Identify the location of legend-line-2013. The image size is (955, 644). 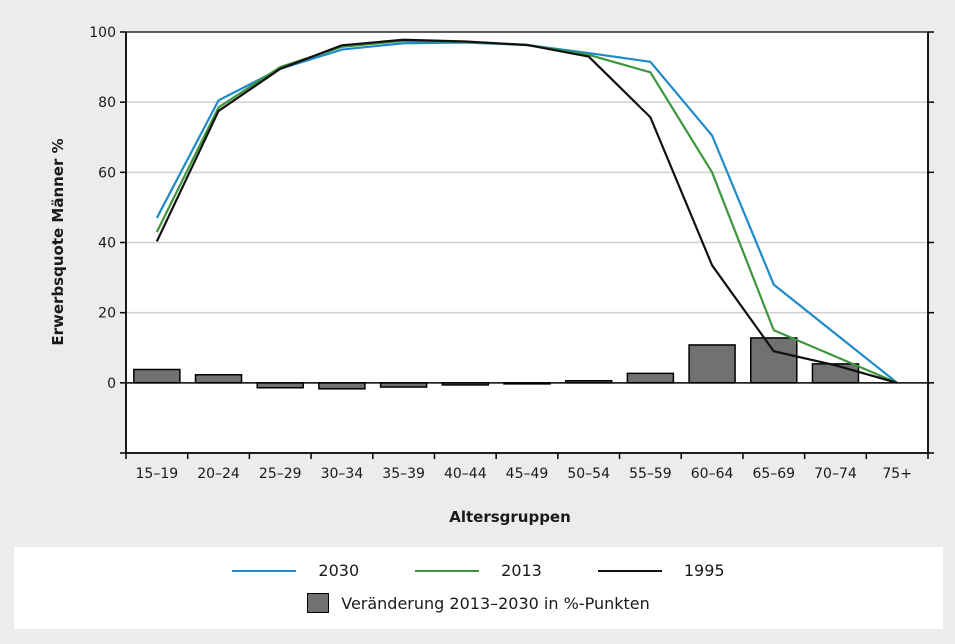
(447, 570).